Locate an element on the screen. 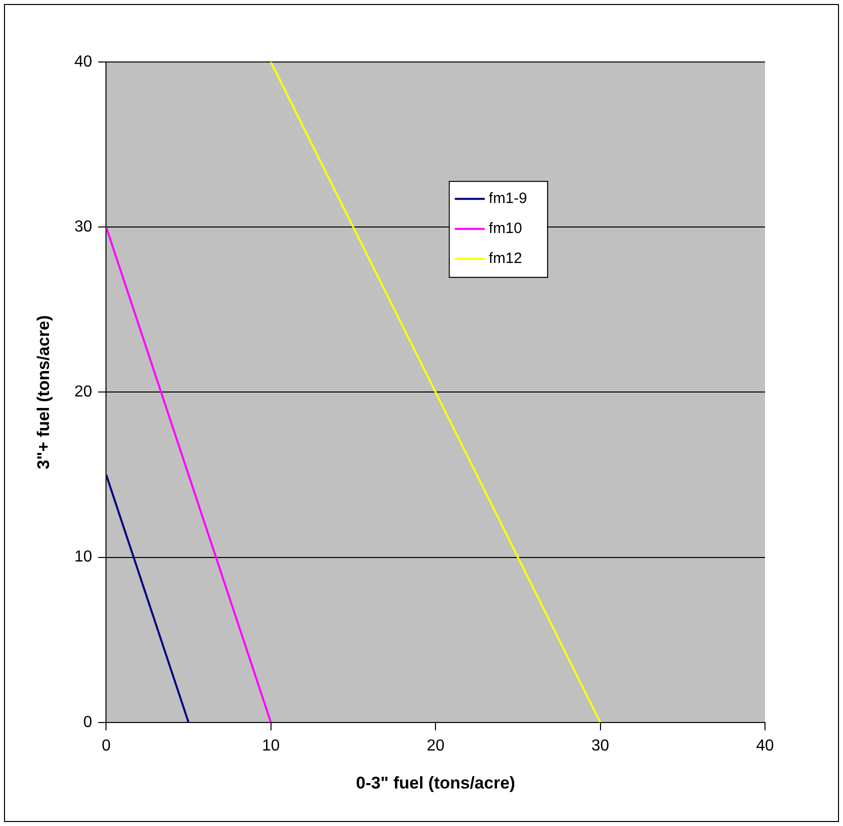 Image resolution: width=843 pixels, height=826 pixels. x-tick-label: 0 is located at coordinates (106, 745).